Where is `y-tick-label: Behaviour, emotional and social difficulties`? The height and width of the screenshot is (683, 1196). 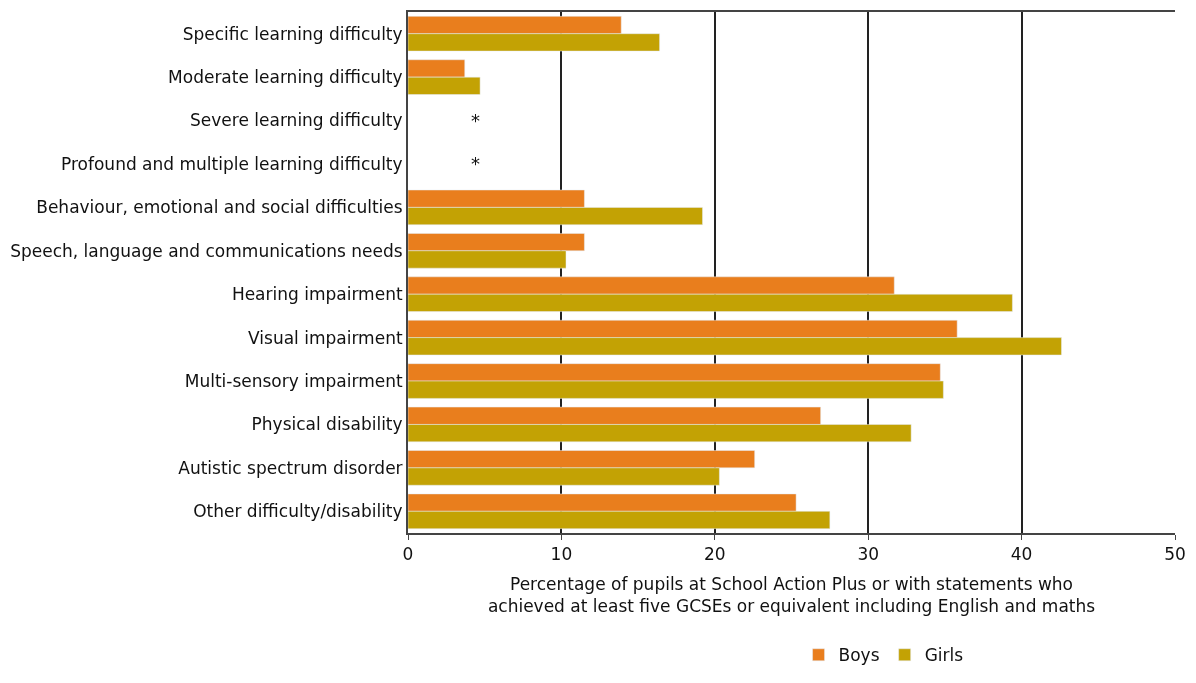
y-tick-label: Behaviour, emotional and social difficulties is located at coordinates (219, 207).